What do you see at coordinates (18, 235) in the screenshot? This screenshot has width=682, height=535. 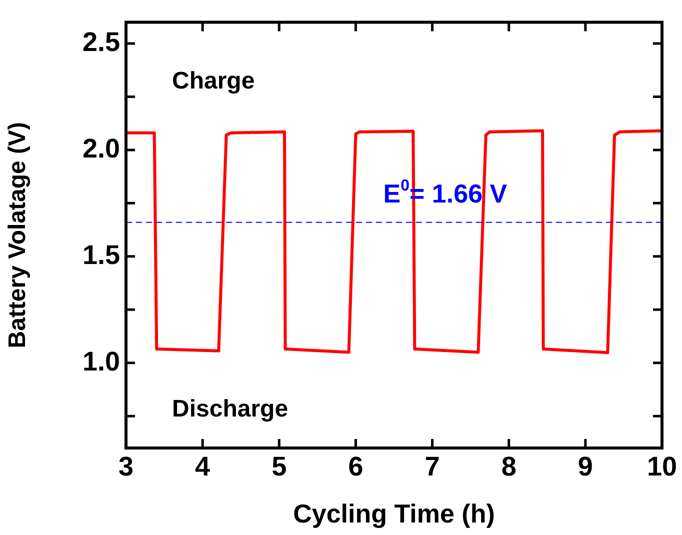 I see `y-axis-title: Battery Volatage (V)` at bounding box center [18, 235].